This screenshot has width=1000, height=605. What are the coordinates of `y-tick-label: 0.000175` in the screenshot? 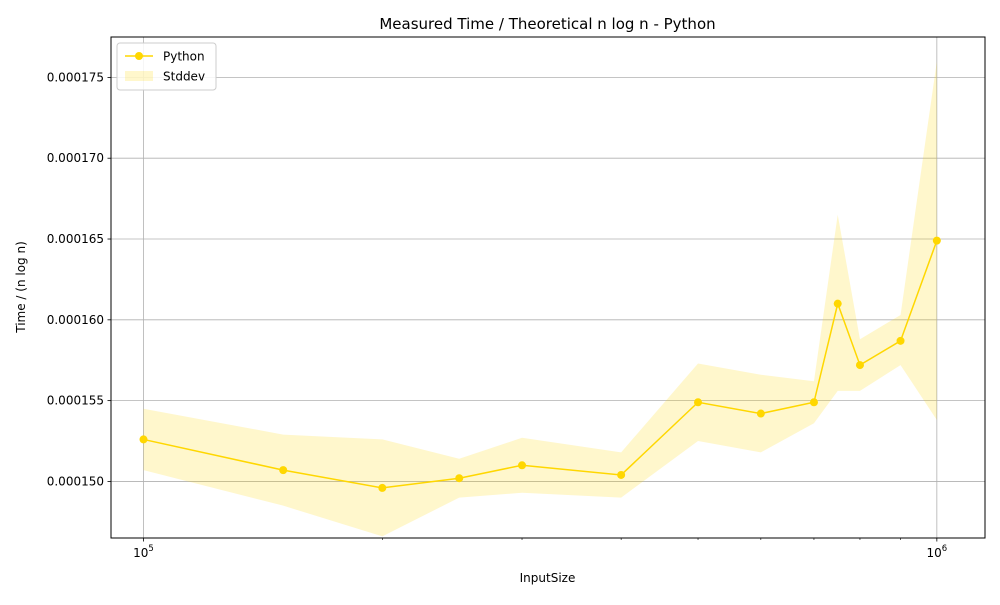 It's located at (75, 77).